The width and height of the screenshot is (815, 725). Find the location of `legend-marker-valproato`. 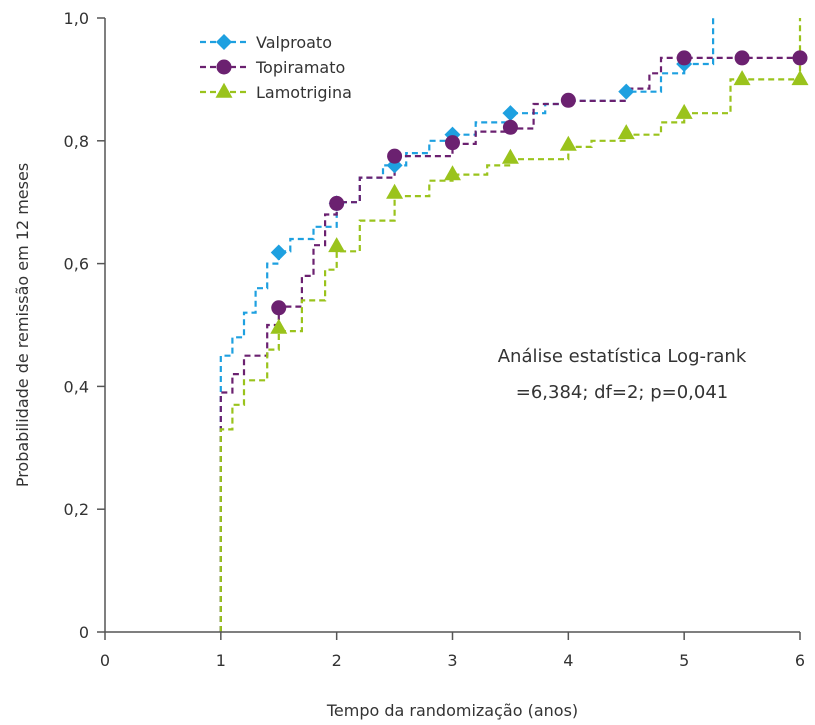

legend-marker-valproato is located at coordinates (224, 42).